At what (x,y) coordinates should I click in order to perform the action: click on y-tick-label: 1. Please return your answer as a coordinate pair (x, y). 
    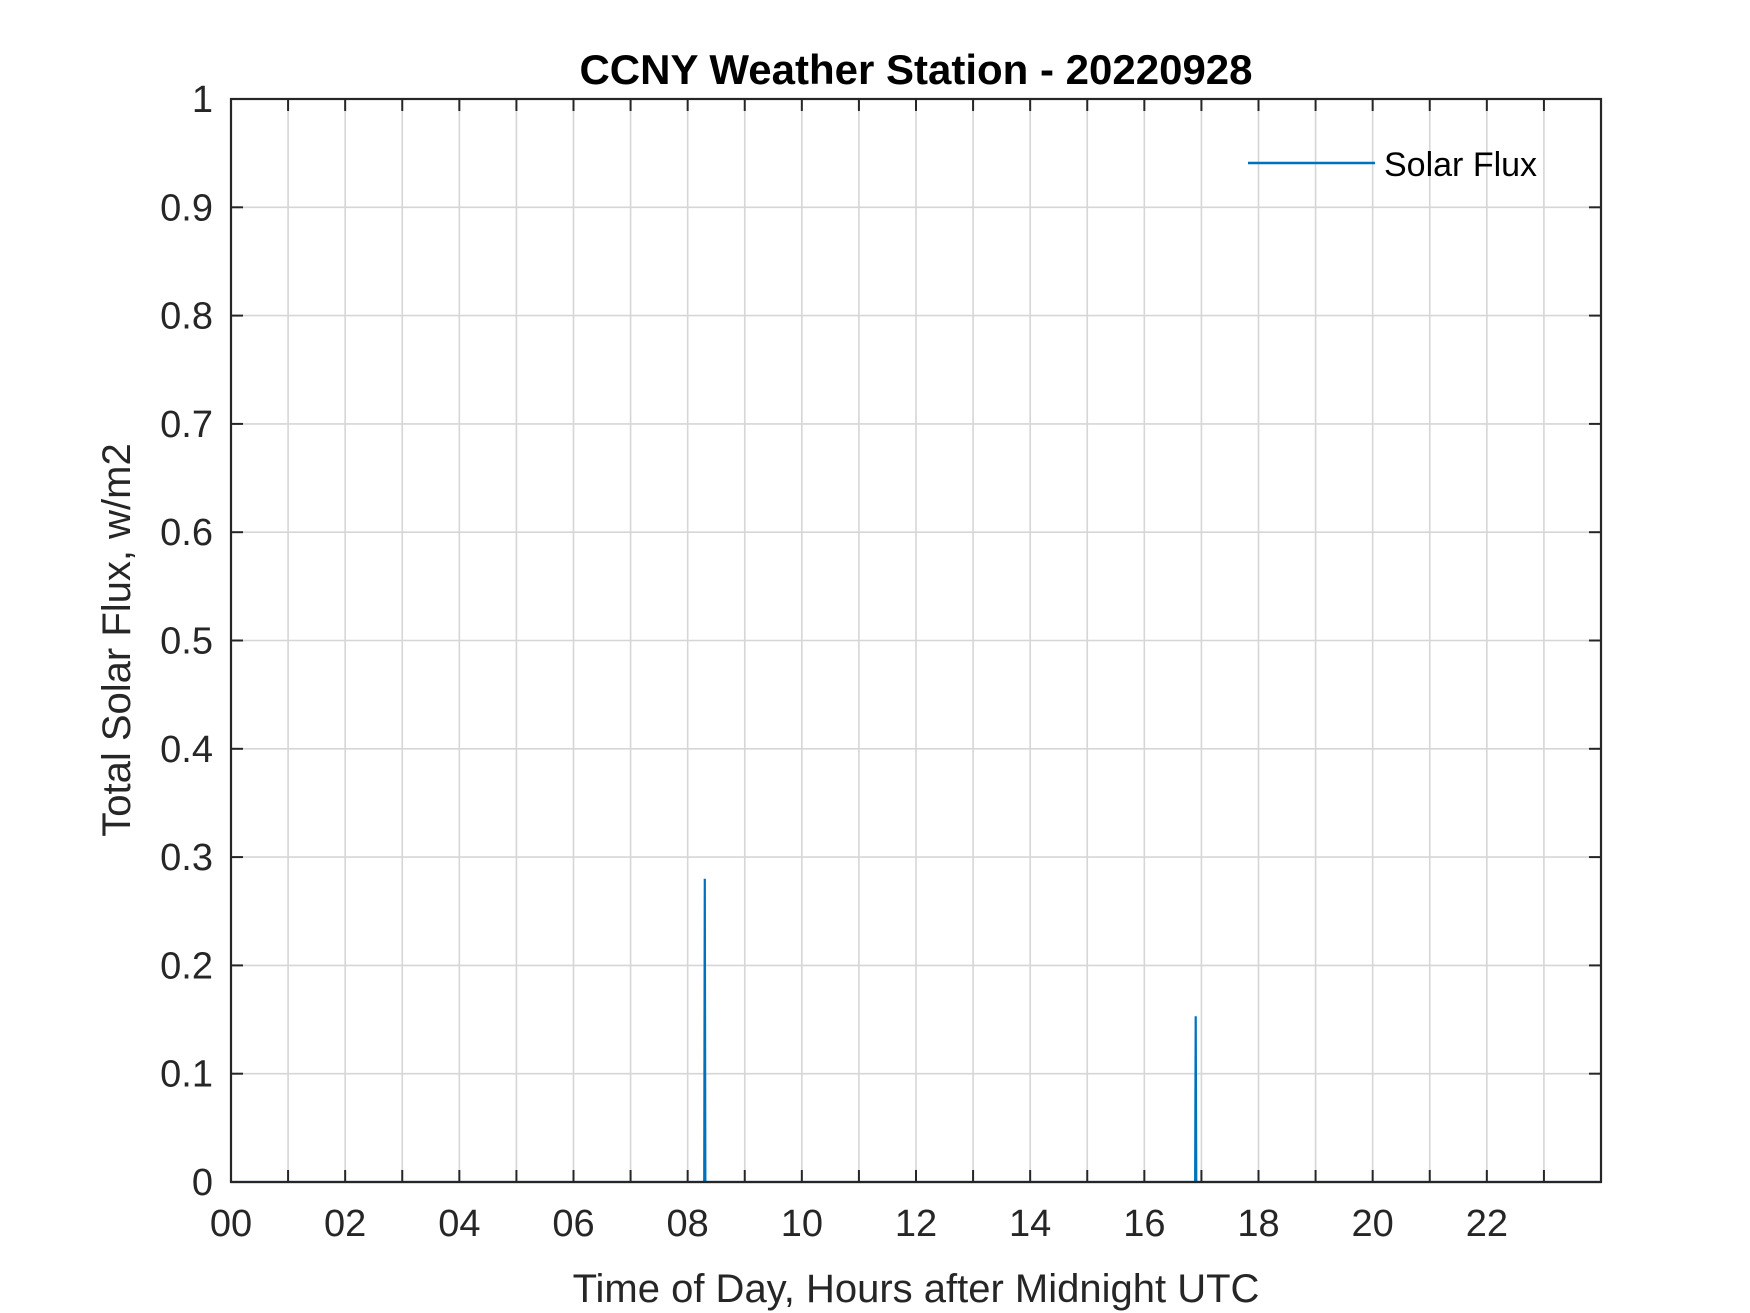
    Looking at the image, I should click on (202, 100).